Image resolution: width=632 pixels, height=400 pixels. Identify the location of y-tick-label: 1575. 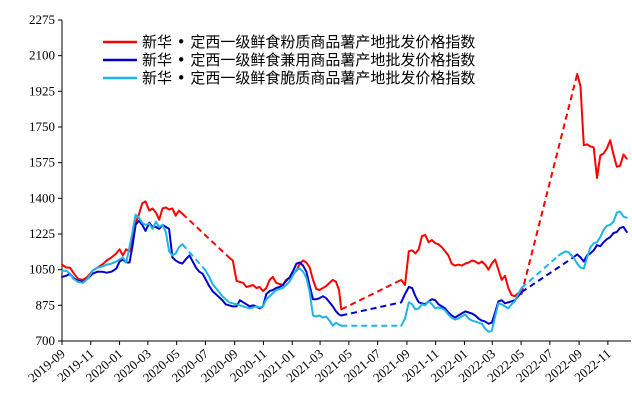
(42, 162).